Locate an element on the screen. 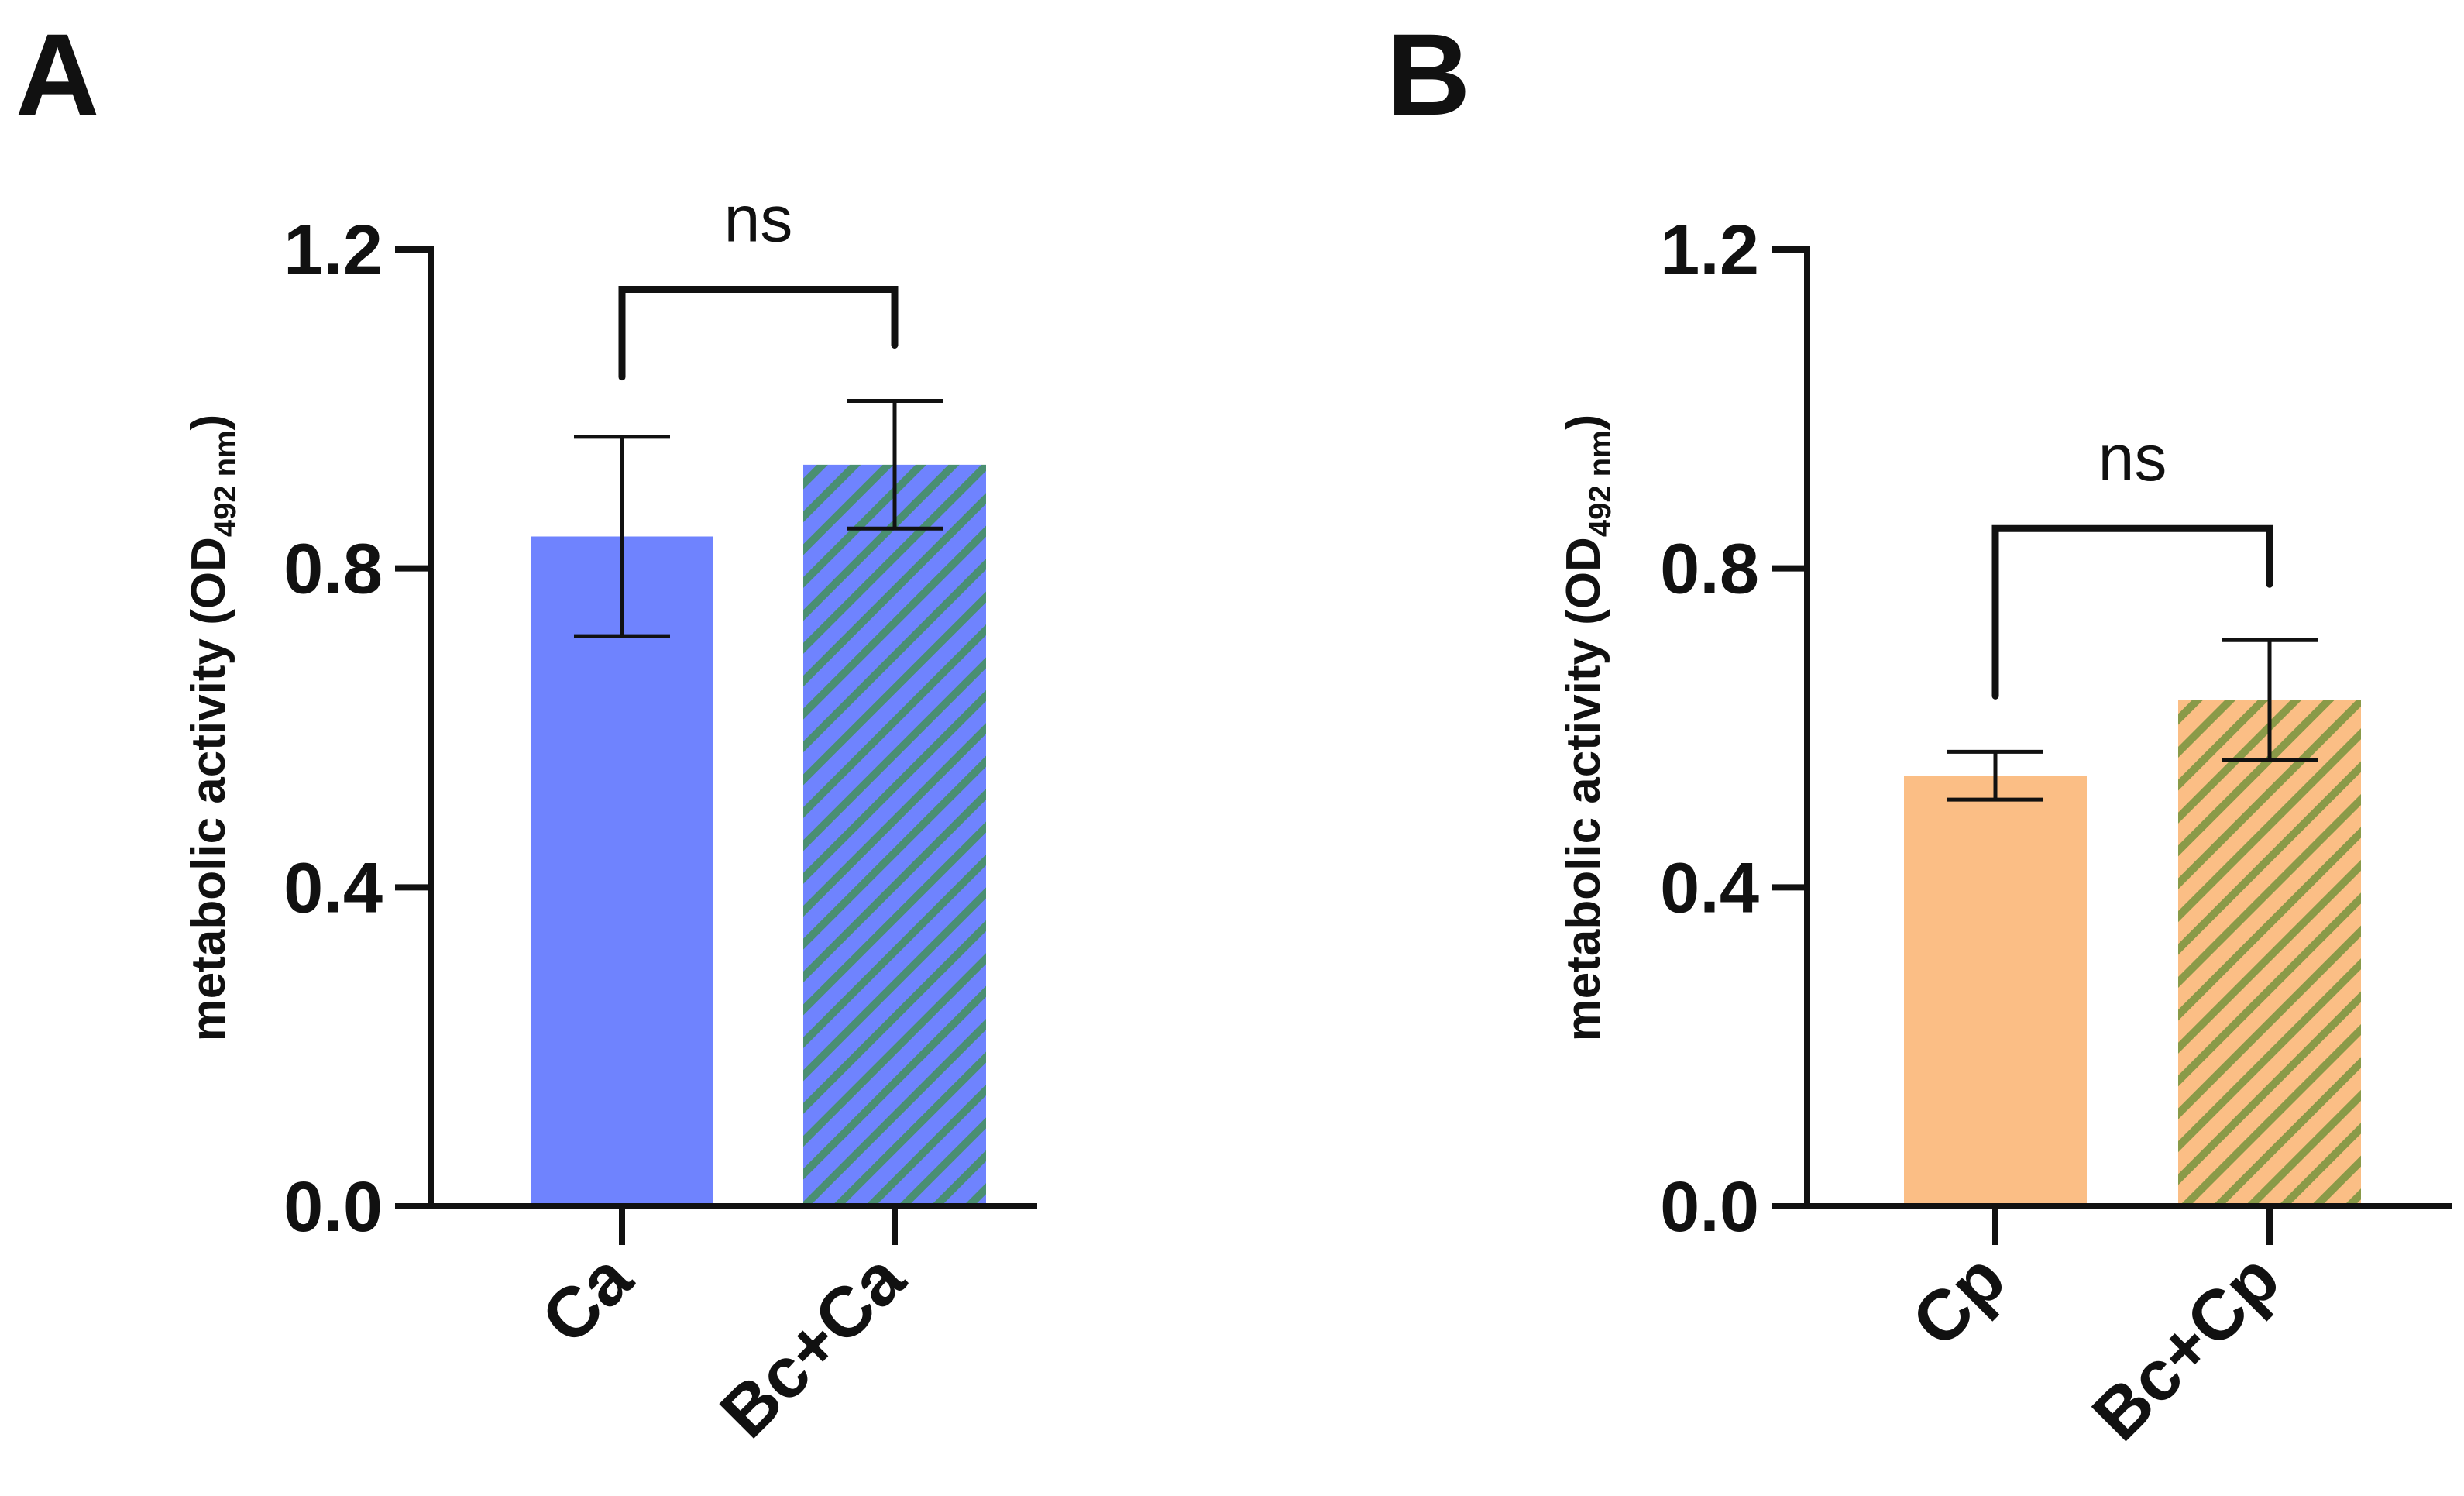 Image resolution: width=2464 pixels, height=1496 pixels. panel-letter: B is located at coordinates (1428, 74).